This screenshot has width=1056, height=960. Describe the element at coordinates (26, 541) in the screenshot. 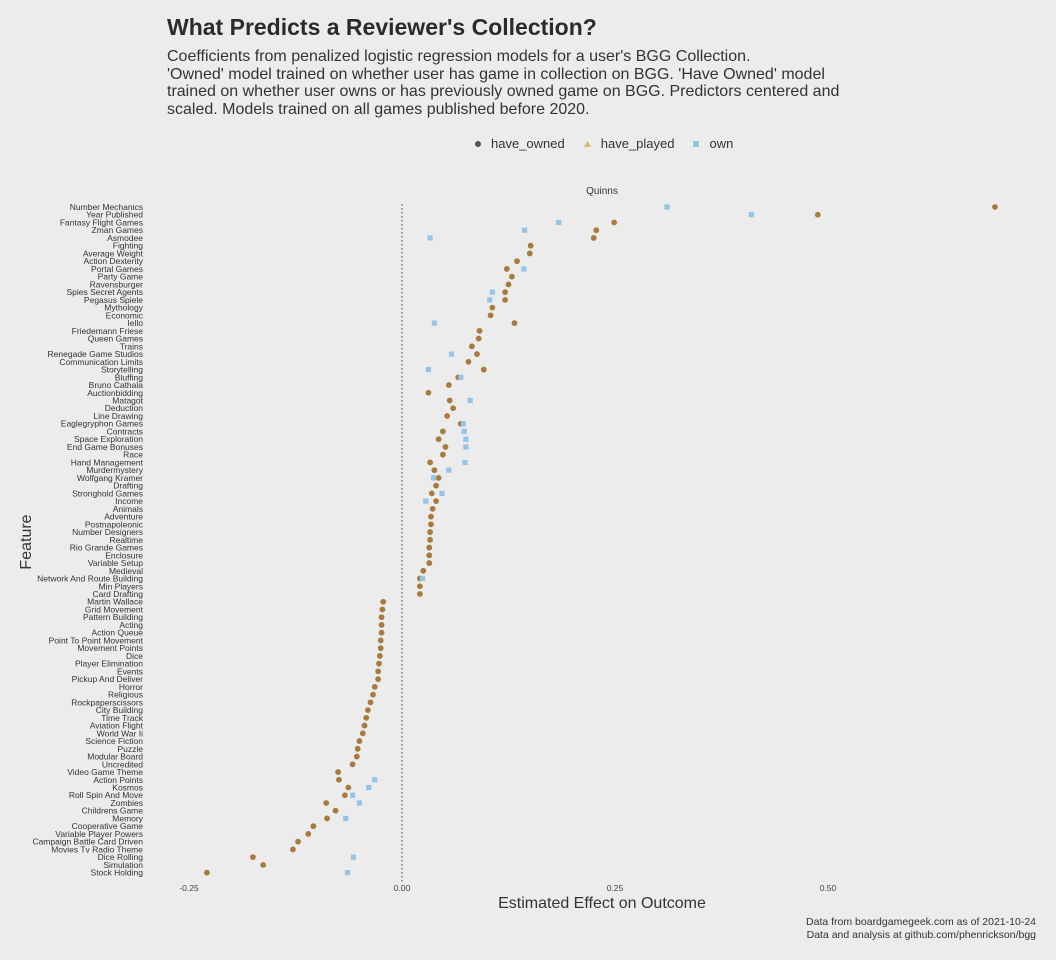

I see `y-axis-label: Feature` at that location.